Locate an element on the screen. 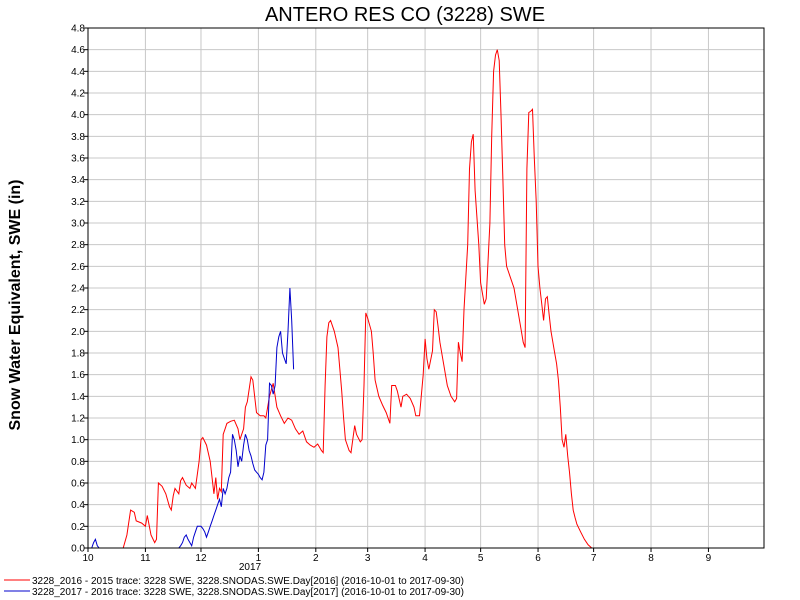  x-tick-label: 12 is located at coordinates (201, 558).